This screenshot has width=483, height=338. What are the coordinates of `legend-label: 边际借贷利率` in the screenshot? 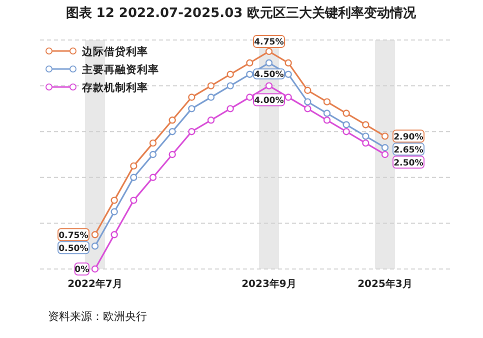 It's located at (114, 51).